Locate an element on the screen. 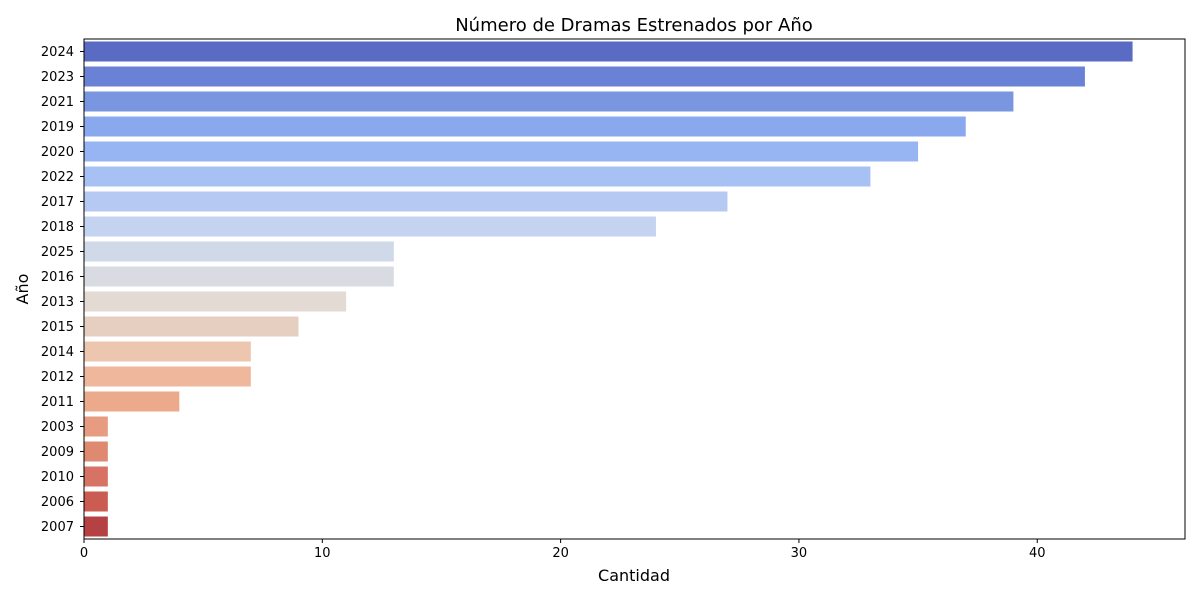 Image resolution: width=1200 pixels, height=604 pixels. bar-2017 is located at coordinates (406, 201).